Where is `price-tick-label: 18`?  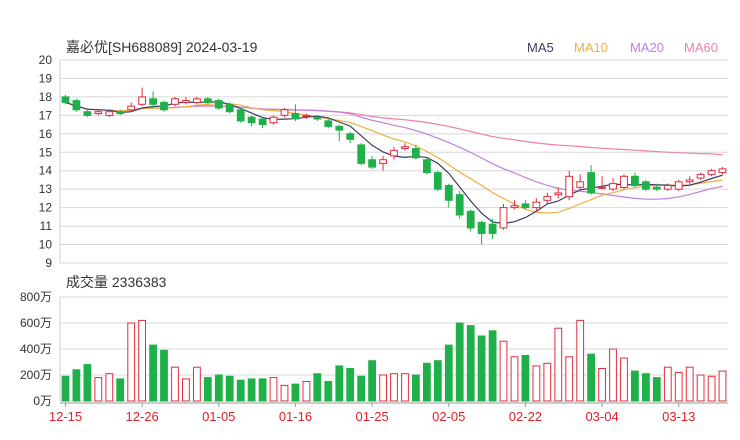
price-tick-label: 18 is located at coordinates (46, 97).